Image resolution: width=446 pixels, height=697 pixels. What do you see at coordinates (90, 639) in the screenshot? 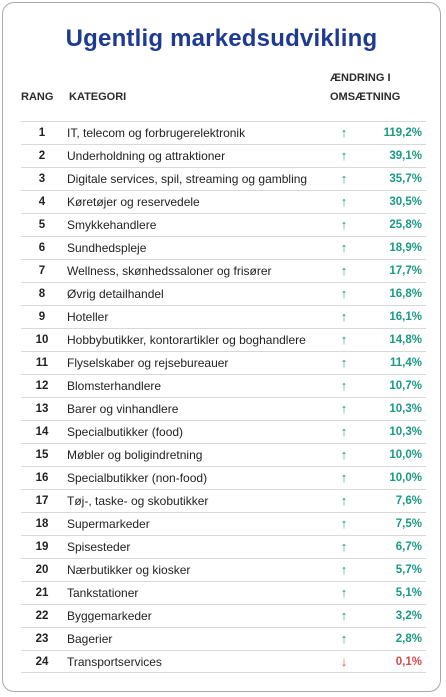
I see `category-name: Bagerier` at bounding box center [90, 639].